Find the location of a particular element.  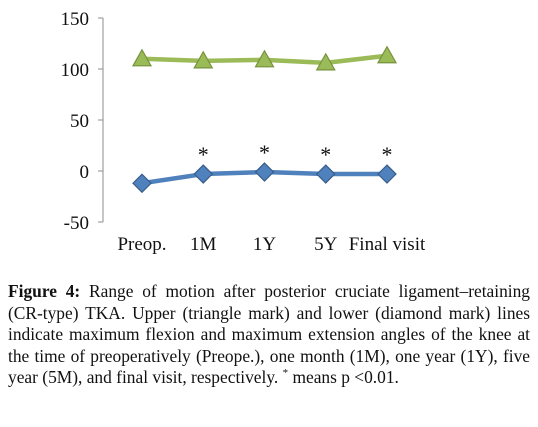

y-tick-label: 0 is located at coordinates (85, 172).